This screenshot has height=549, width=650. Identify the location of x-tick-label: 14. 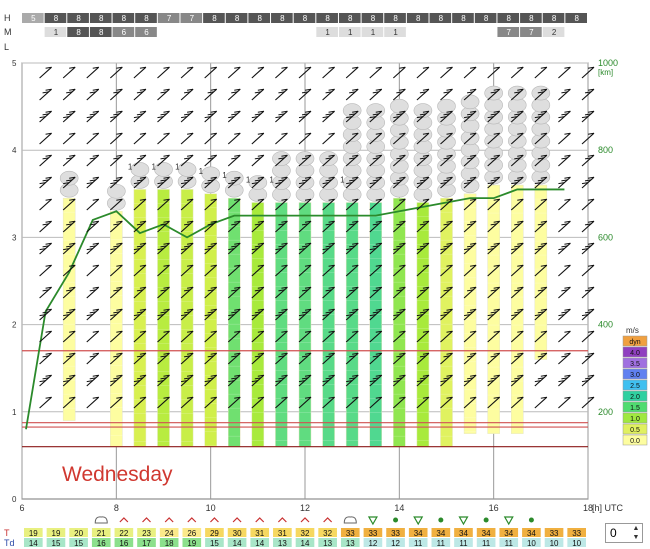
(399, 508).